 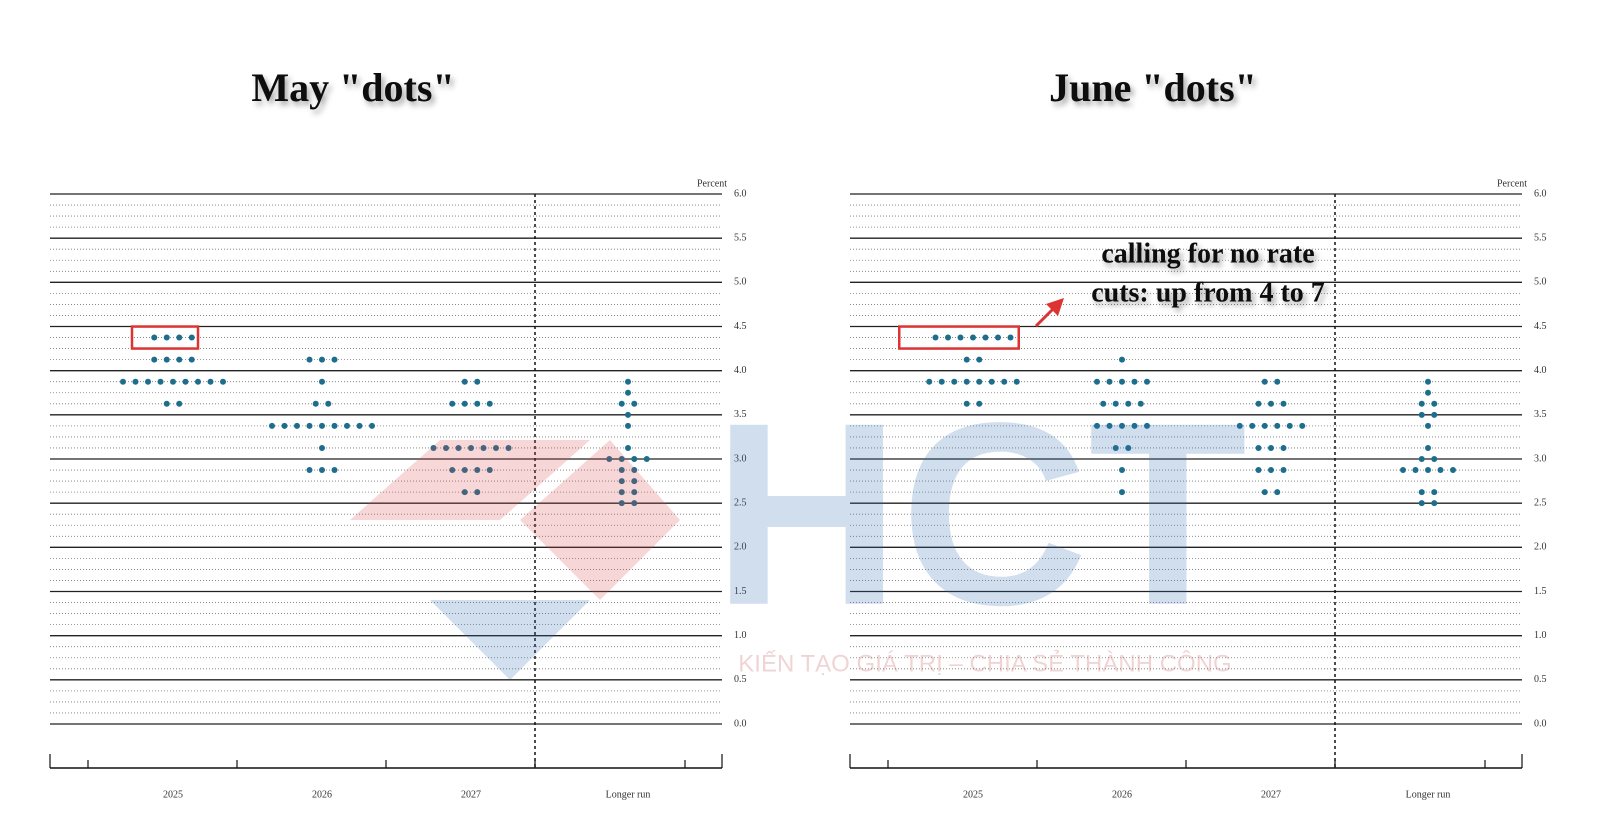 What do you see at coordinates (740, 282) in the screenshot?
I see `y-tick-label: 5.0` at bounding box center [740, 282].